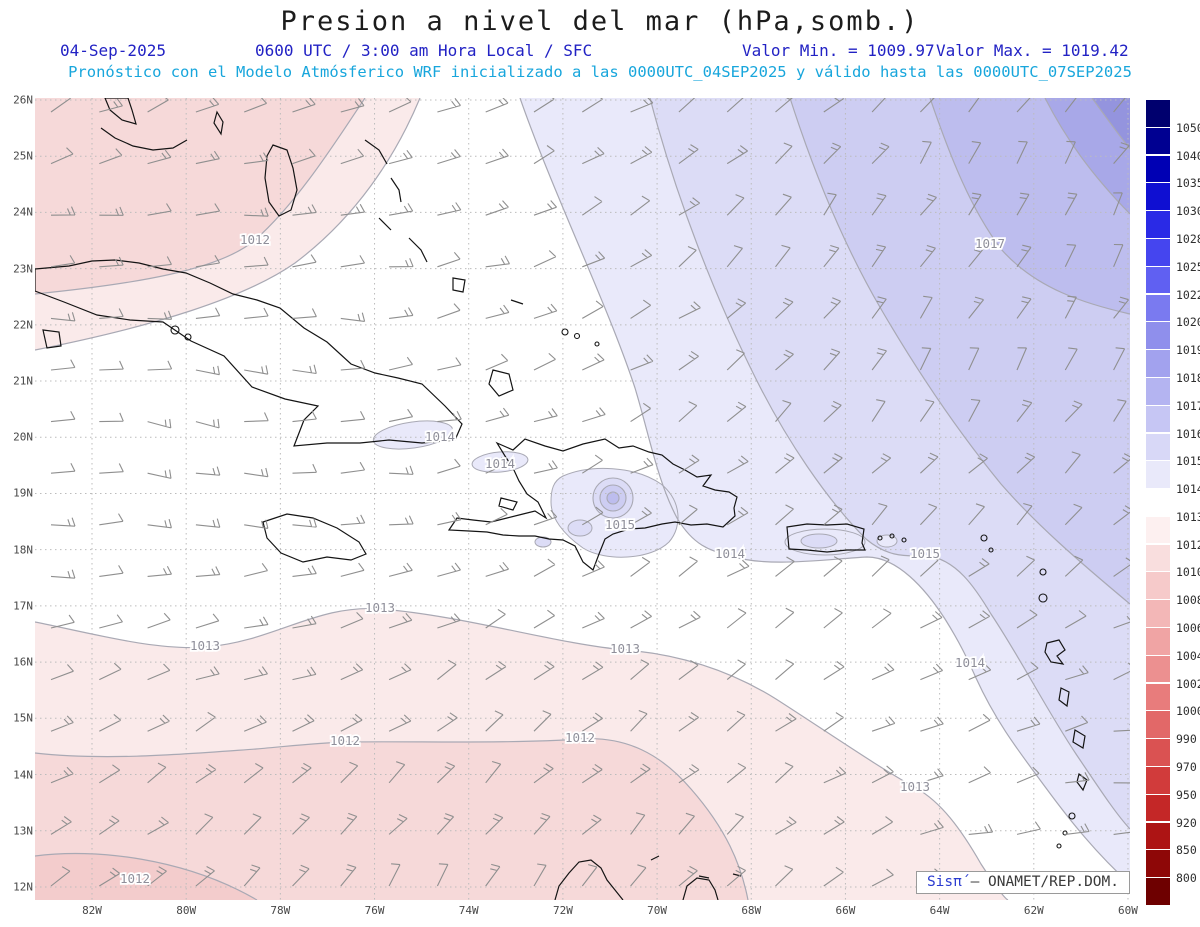 The width and height of the screenshot is (1200, 927). What do you see at coordinates (1188, 628) in the screenshot?
I see `colorbar-label: 1006` at bounding box center [1188, 628].